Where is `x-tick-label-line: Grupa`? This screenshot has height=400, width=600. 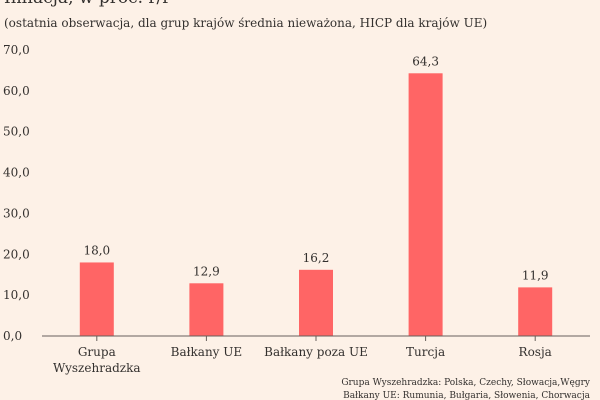 x-tick-label-line: Grupa is located at coordinates (97, 352).